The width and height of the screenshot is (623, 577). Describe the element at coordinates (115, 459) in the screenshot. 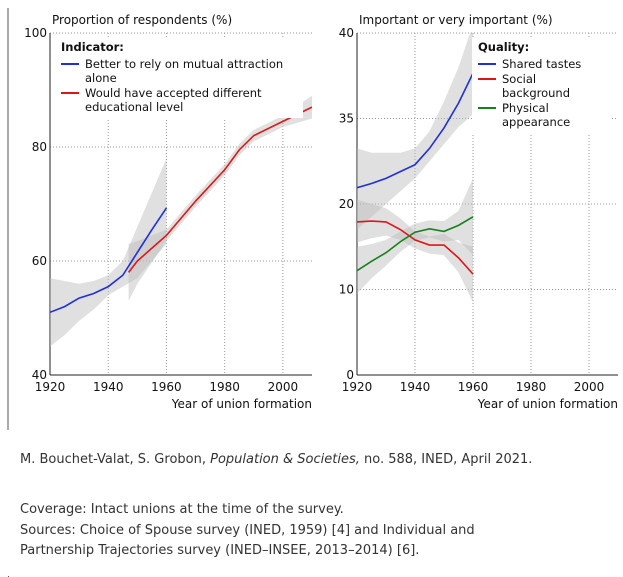

I see `citation-authors: M. Bouchet-Valat, S. Grobon,` at that location.